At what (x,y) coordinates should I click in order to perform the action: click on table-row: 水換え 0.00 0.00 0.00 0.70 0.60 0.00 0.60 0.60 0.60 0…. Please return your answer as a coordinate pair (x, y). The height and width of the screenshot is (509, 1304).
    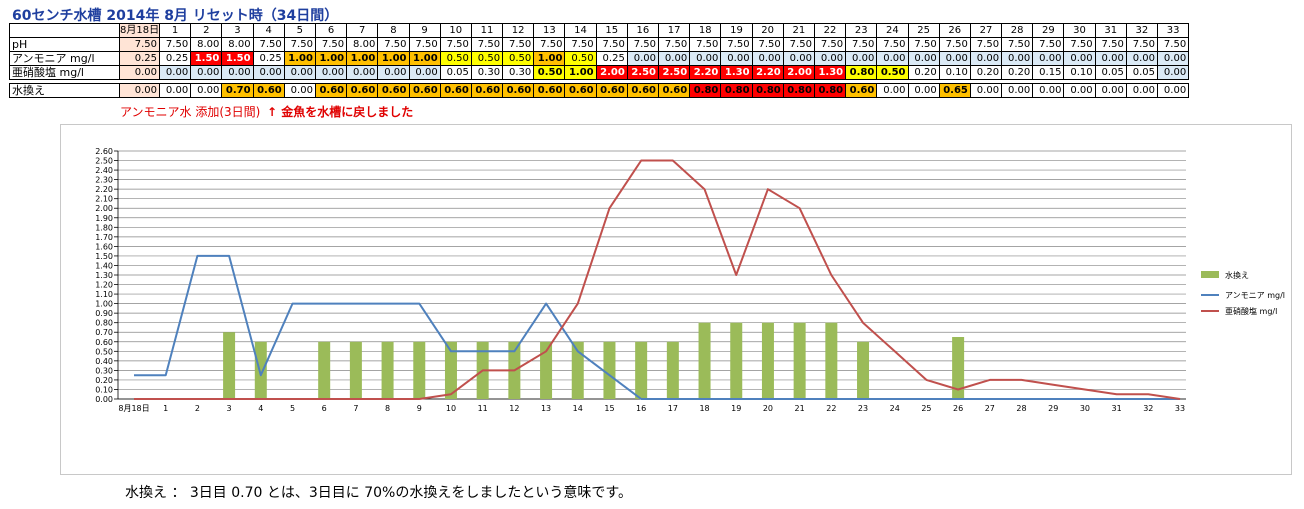
    Looking at the image, I should click on (599, 90).